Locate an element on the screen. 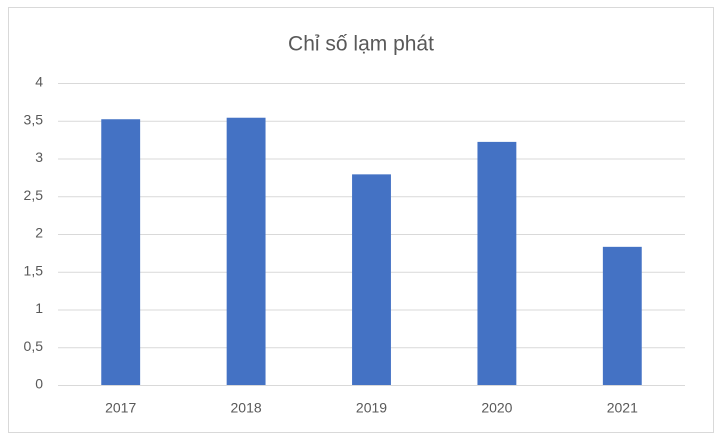 This screenshot has height=443, width=722. y-tick-label: 3,5 is located at coordinates (34, 119).